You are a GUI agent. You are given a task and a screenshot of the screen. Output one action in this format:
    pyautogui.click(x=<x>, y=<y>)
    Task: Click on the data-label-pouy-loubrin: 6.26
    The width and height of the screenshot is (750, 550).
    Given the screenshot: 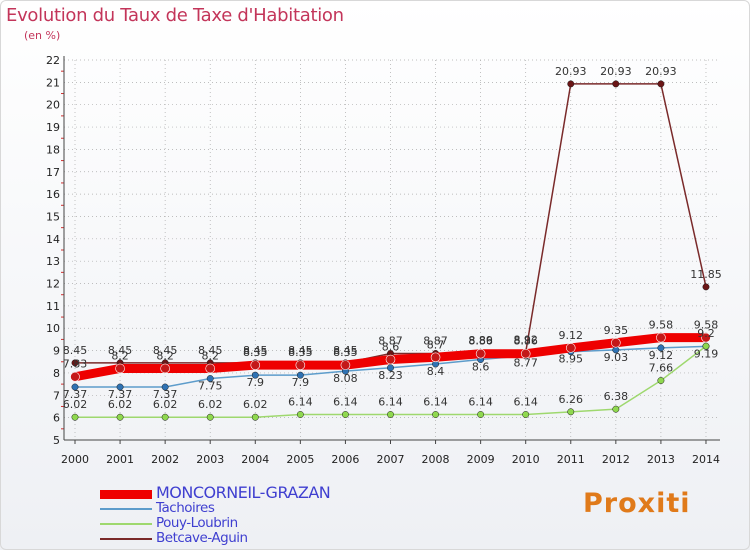 What is the action you would take?
    pyautogui.click(x=571, y=399)
    